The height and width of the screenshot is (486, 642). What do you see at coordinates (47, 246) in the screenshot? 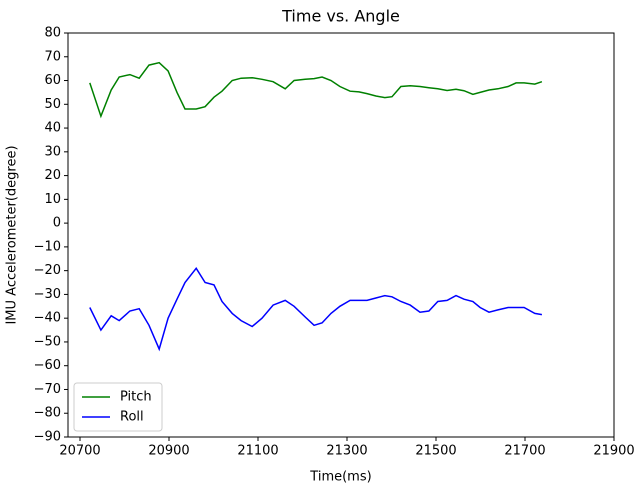
I see `y-tick-label: −10` at bounding box center [47, 246].